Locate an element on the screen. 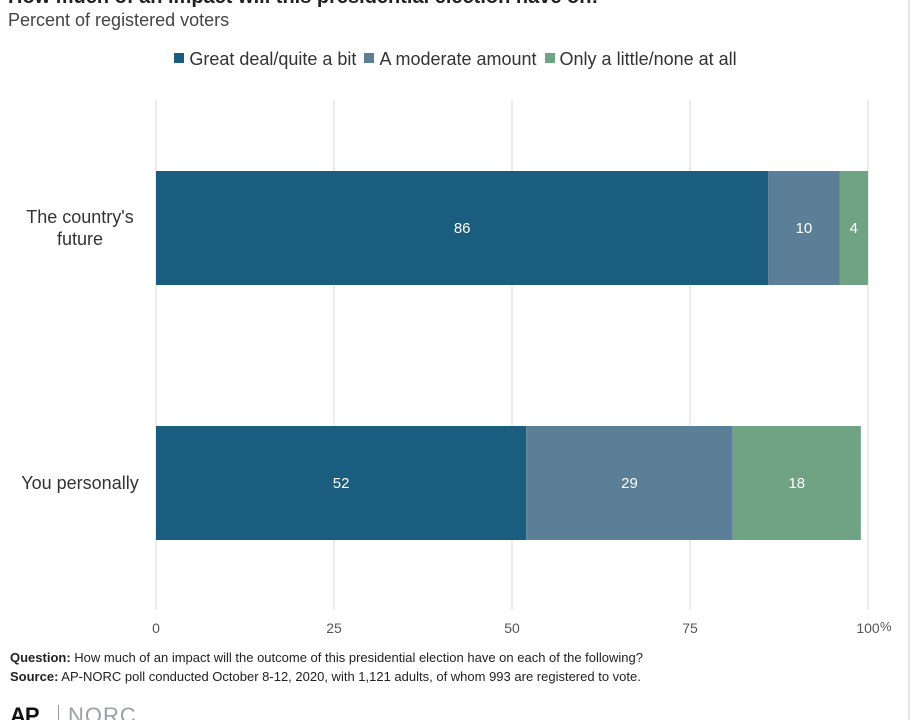 This screenshot has width=911, height=720. legend-item: Great deal/quite a bit is located at coordinates (265, 59).